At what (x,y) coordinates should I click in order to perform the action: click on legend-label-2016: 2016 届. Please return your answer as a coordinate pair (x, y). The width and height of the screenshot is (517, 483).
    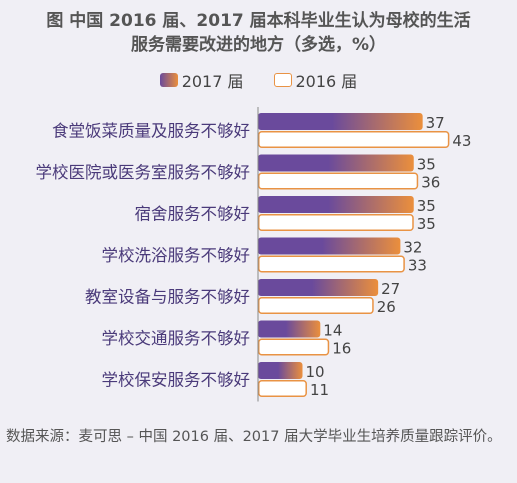
    Looking at the image, I should click on (326, 81).